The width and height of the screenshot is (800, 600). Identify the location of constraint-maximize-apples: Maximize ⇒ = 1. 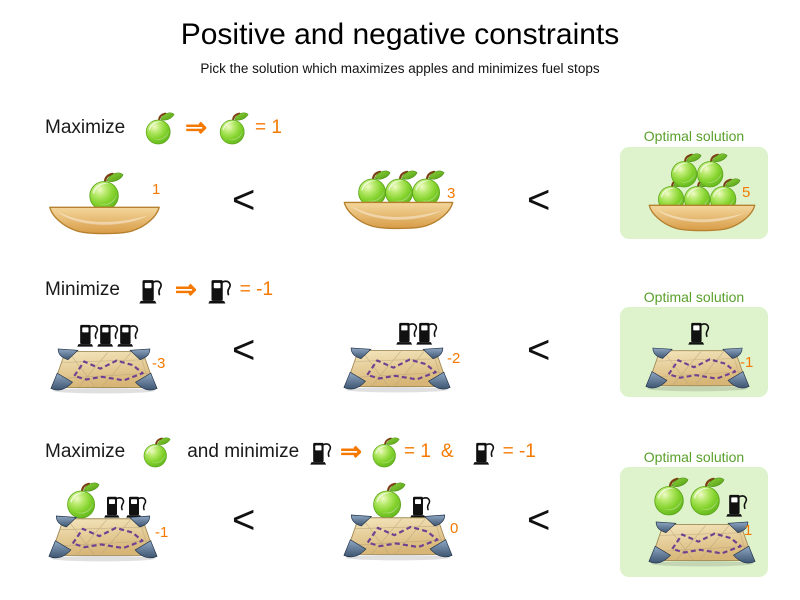
(163, 128).